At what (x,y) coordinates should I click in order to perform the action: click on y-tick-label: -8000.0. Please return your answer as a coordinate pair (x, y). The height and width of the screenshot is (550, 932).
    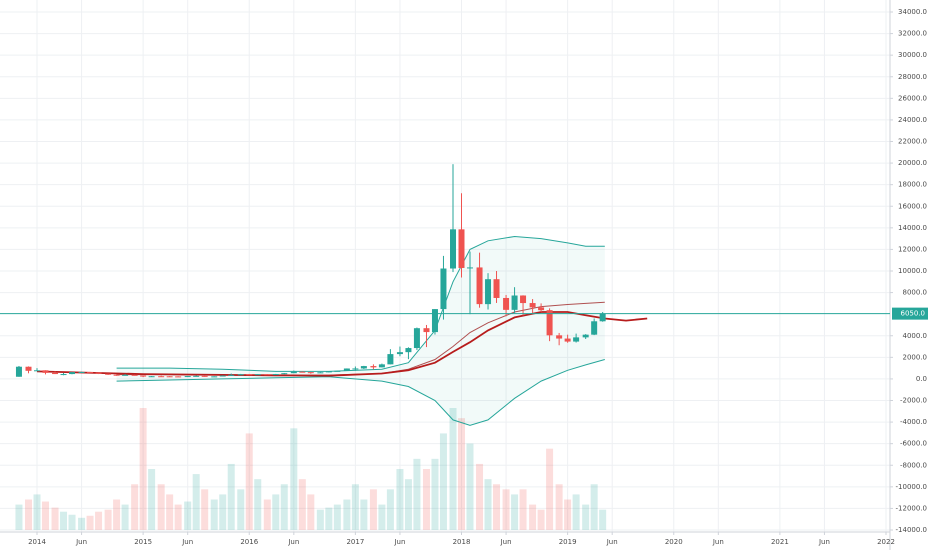
    Looking at the image, I should click on (913, 465).